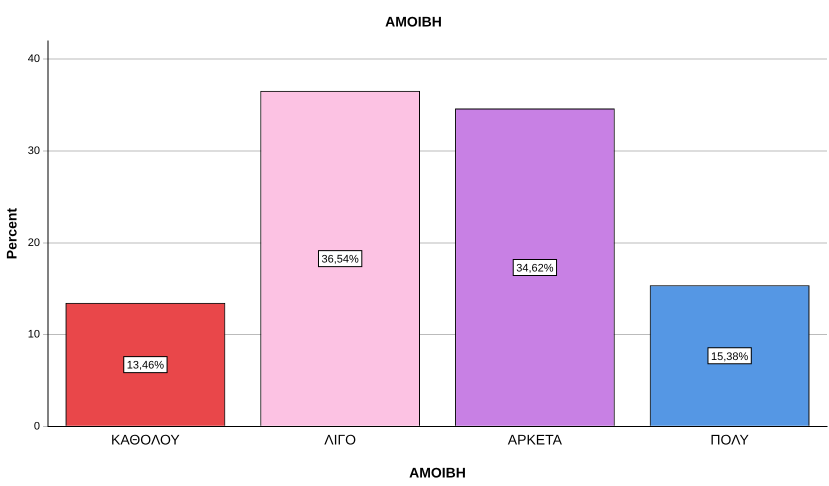  Describe the element at coordinates (340, 440) in the screenshot. I see `x-tick-label: ΛΙΓΟ` at that location.